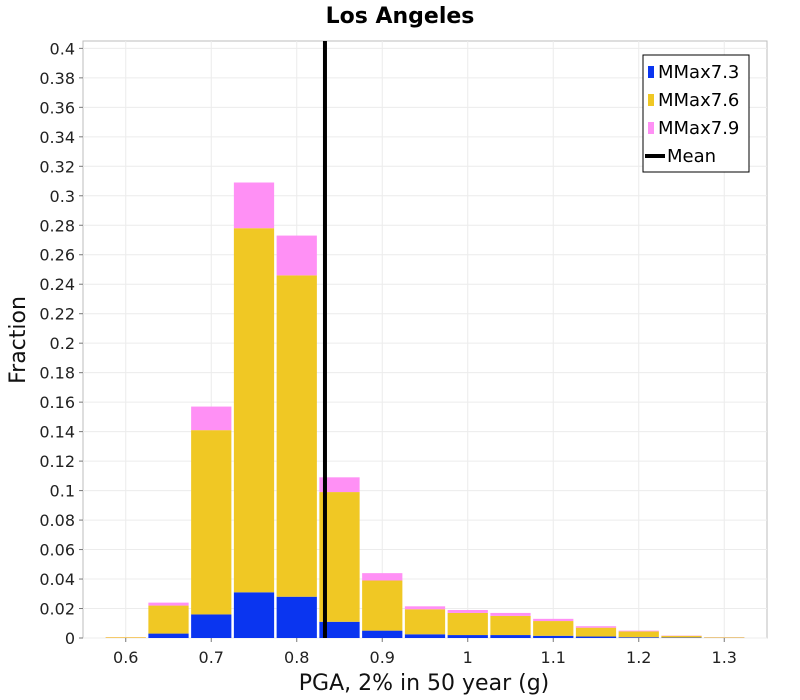 The height and width of the screenshot is (700, 800). Describe the element at coordinates (57, 550) in the screenshot. I see `y-tick-label: 0.06` at that location.